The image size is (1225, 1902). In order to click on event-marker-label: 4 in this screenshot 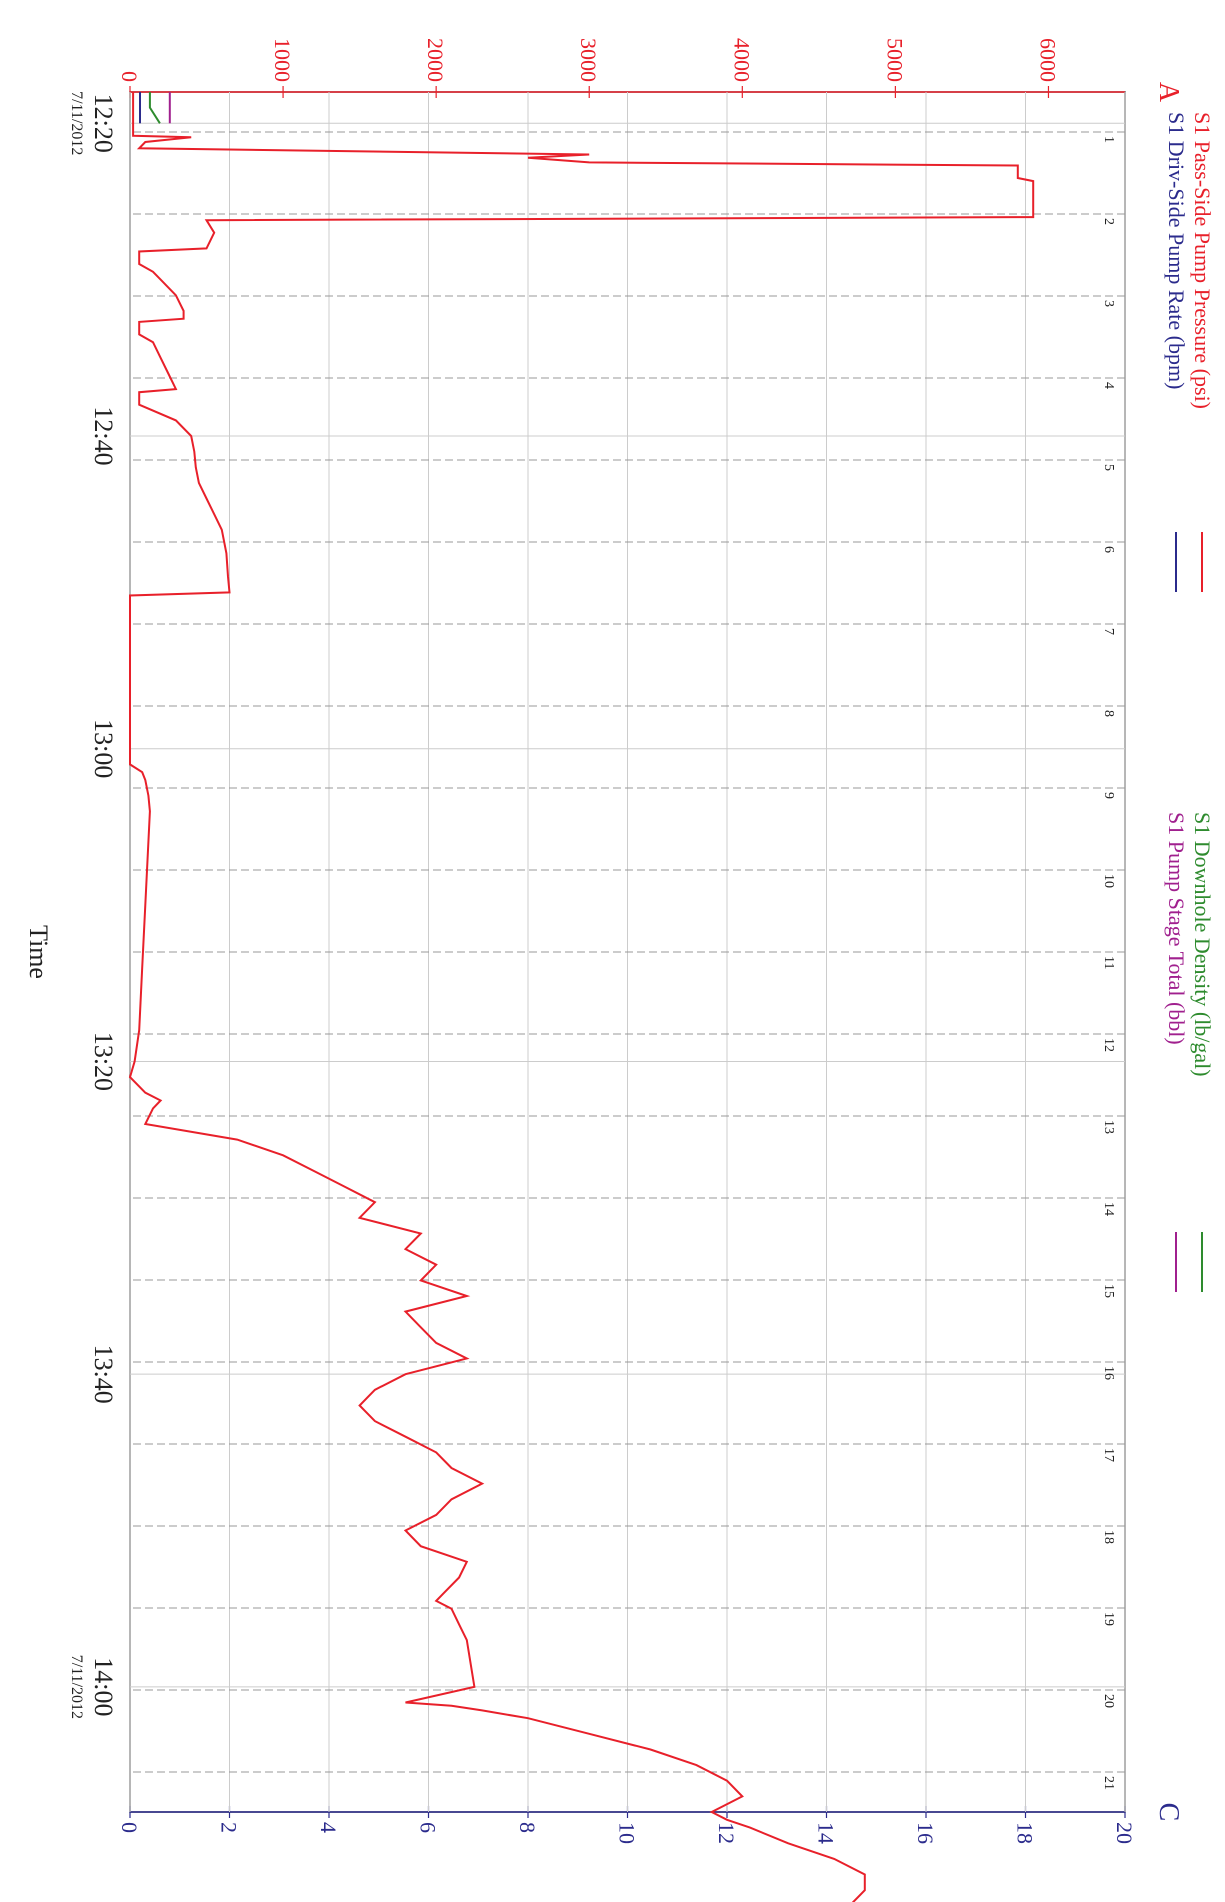, I will do `click(1108, 385)`.